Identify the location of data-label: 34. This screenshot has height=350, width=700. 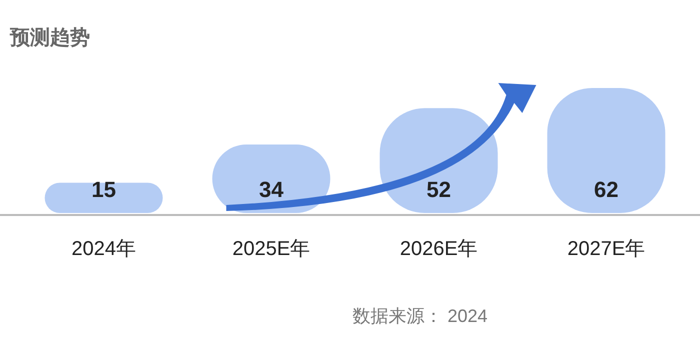
(271, 189).